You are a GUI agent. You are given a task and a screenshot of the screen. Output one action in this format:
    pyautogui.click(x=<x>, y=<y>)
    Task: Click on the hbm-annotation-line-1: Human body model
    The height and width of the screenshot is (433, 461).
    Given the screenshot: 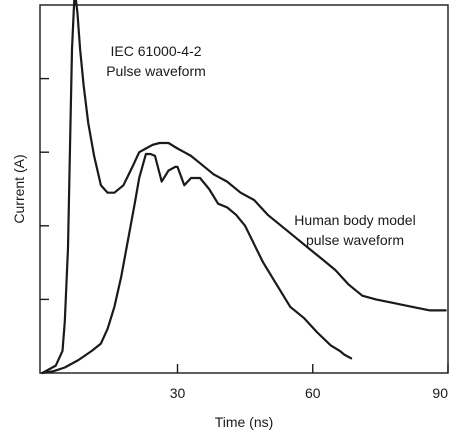 What is the action you would take?
    pyautogui.click(x=354, y=220)
    